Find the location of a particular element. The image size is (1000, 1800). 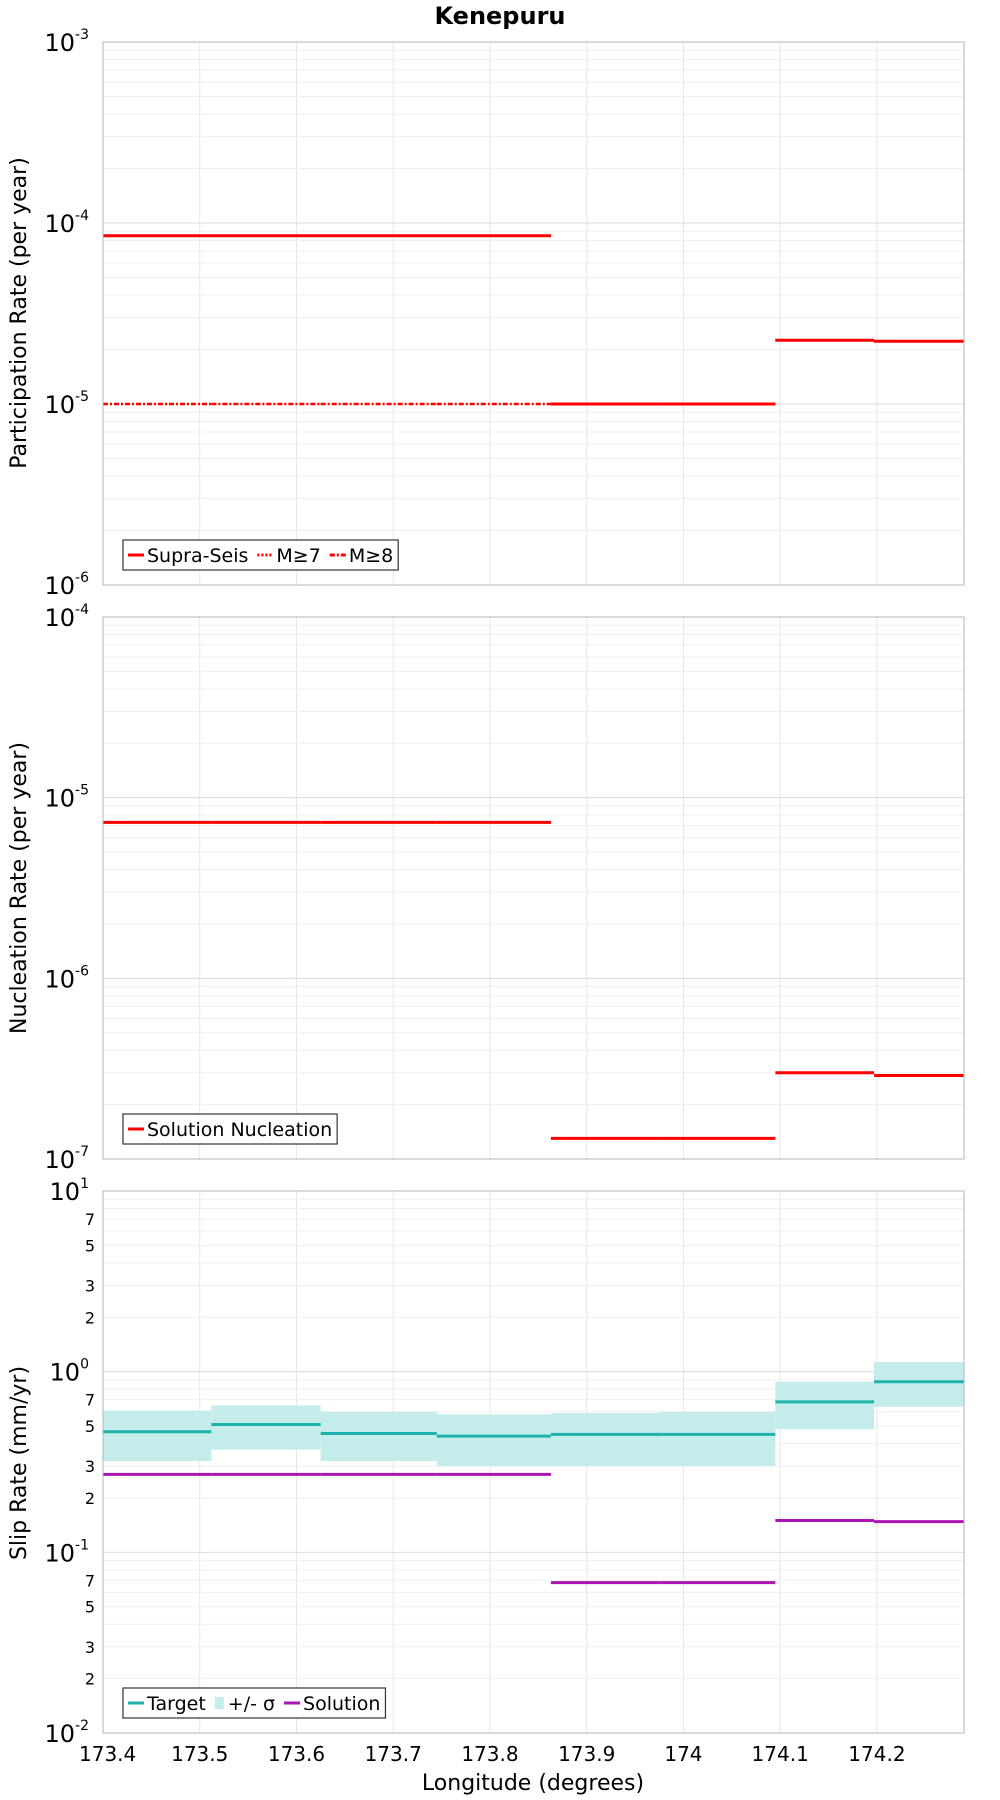

chart-title: Kenepuru is located at coordinates (499, 16).